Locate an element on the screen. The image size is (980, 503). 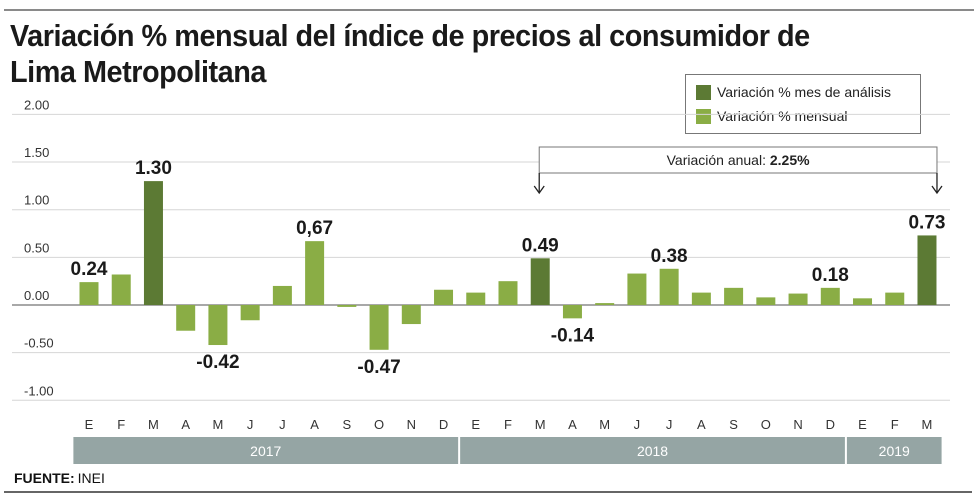
year-label: 2018 is located at coordinates (652, 451).